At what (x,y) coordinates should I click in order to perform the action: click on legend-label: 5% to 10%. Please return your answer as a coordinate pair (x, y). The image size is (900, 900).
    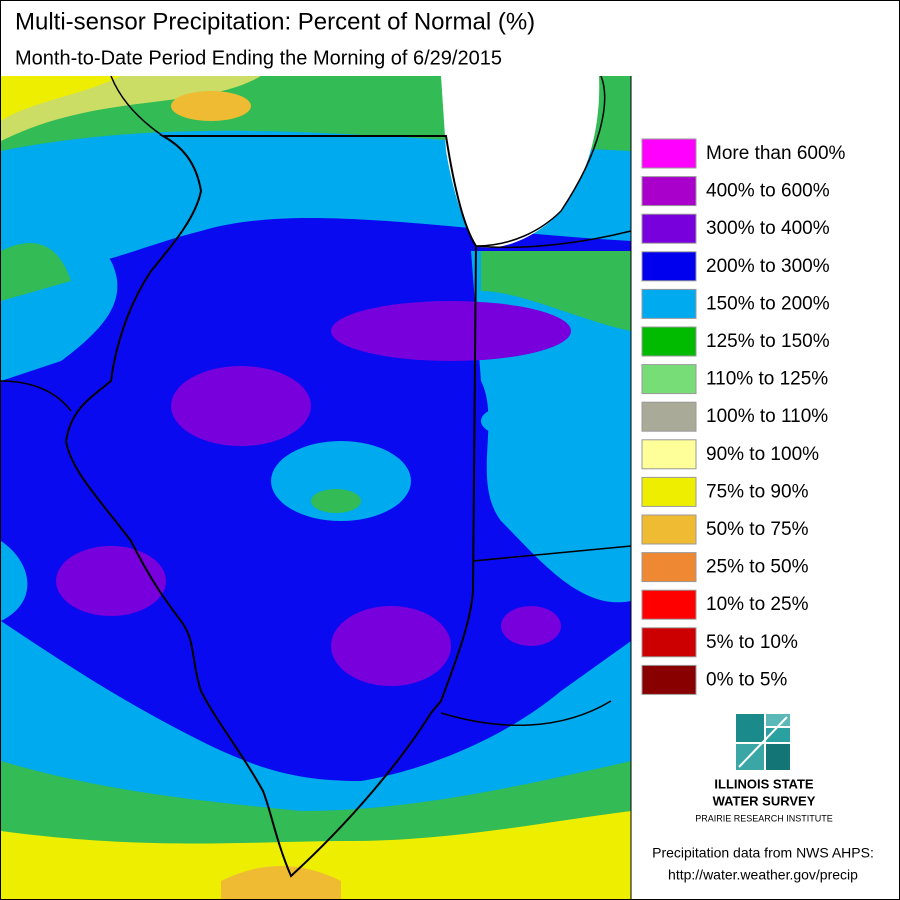
    Looking at the image, I should click on (752, 642).